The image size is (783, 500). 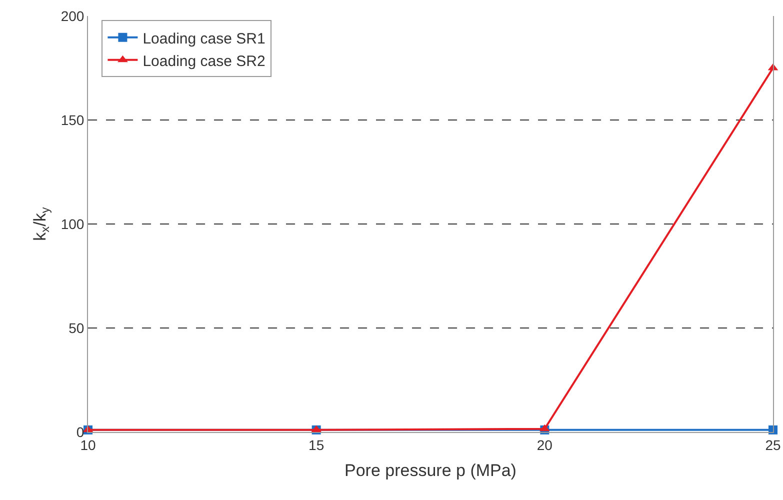 I want to click on legend-label: Loading case SR2, so click(x=204, y=61).